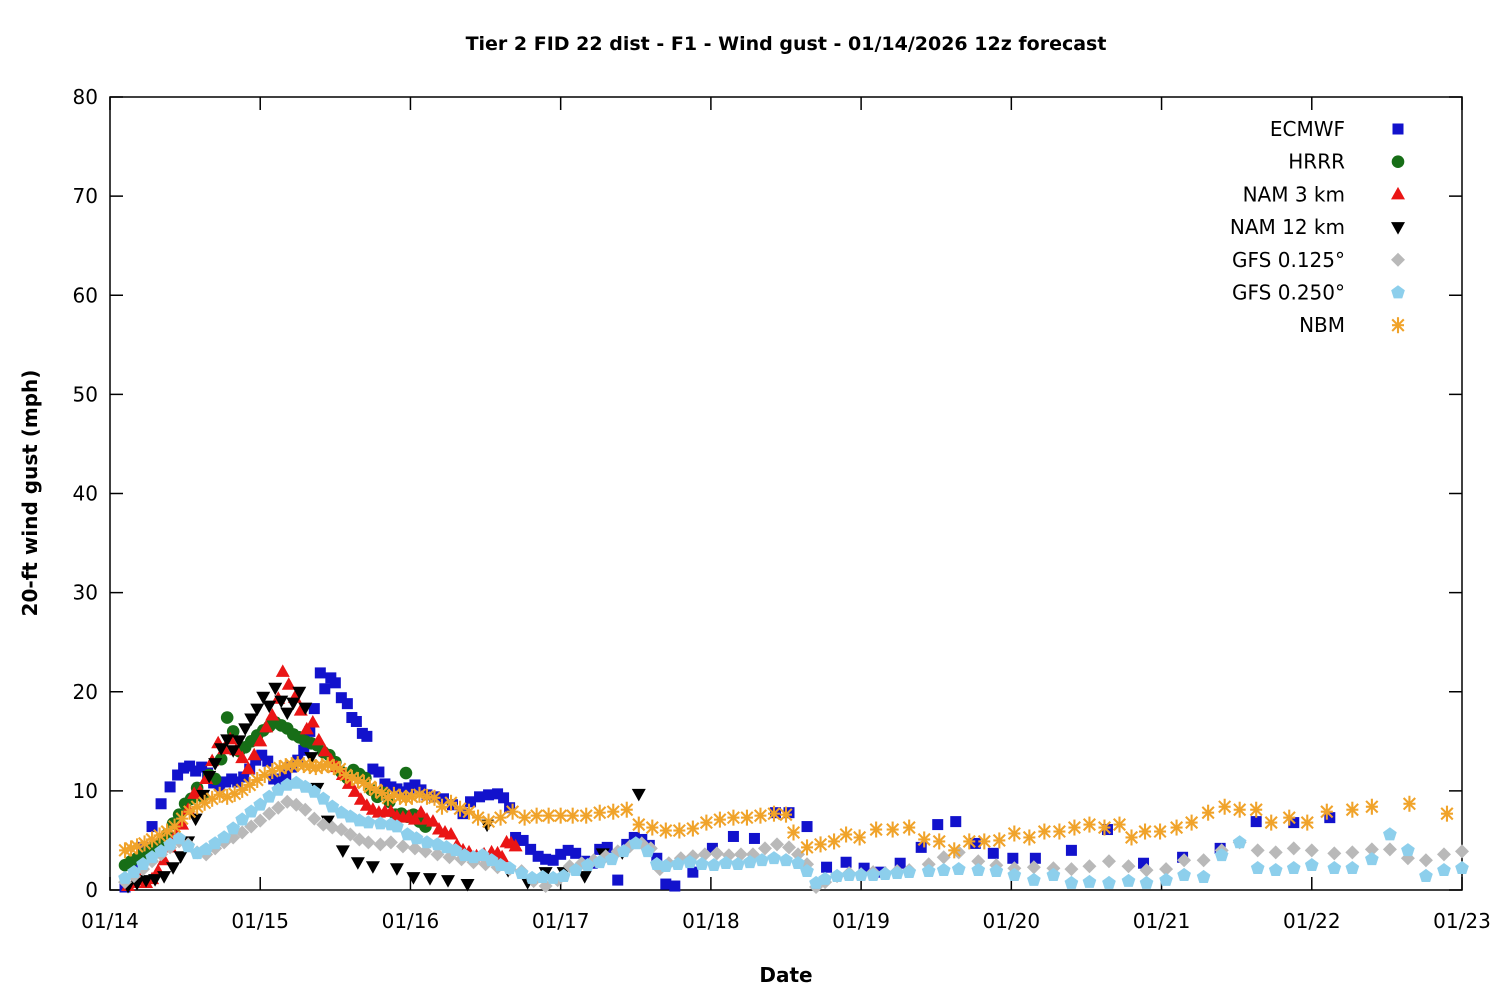  I want to click on x-tick-label: 01/23, so click(1462, 921).